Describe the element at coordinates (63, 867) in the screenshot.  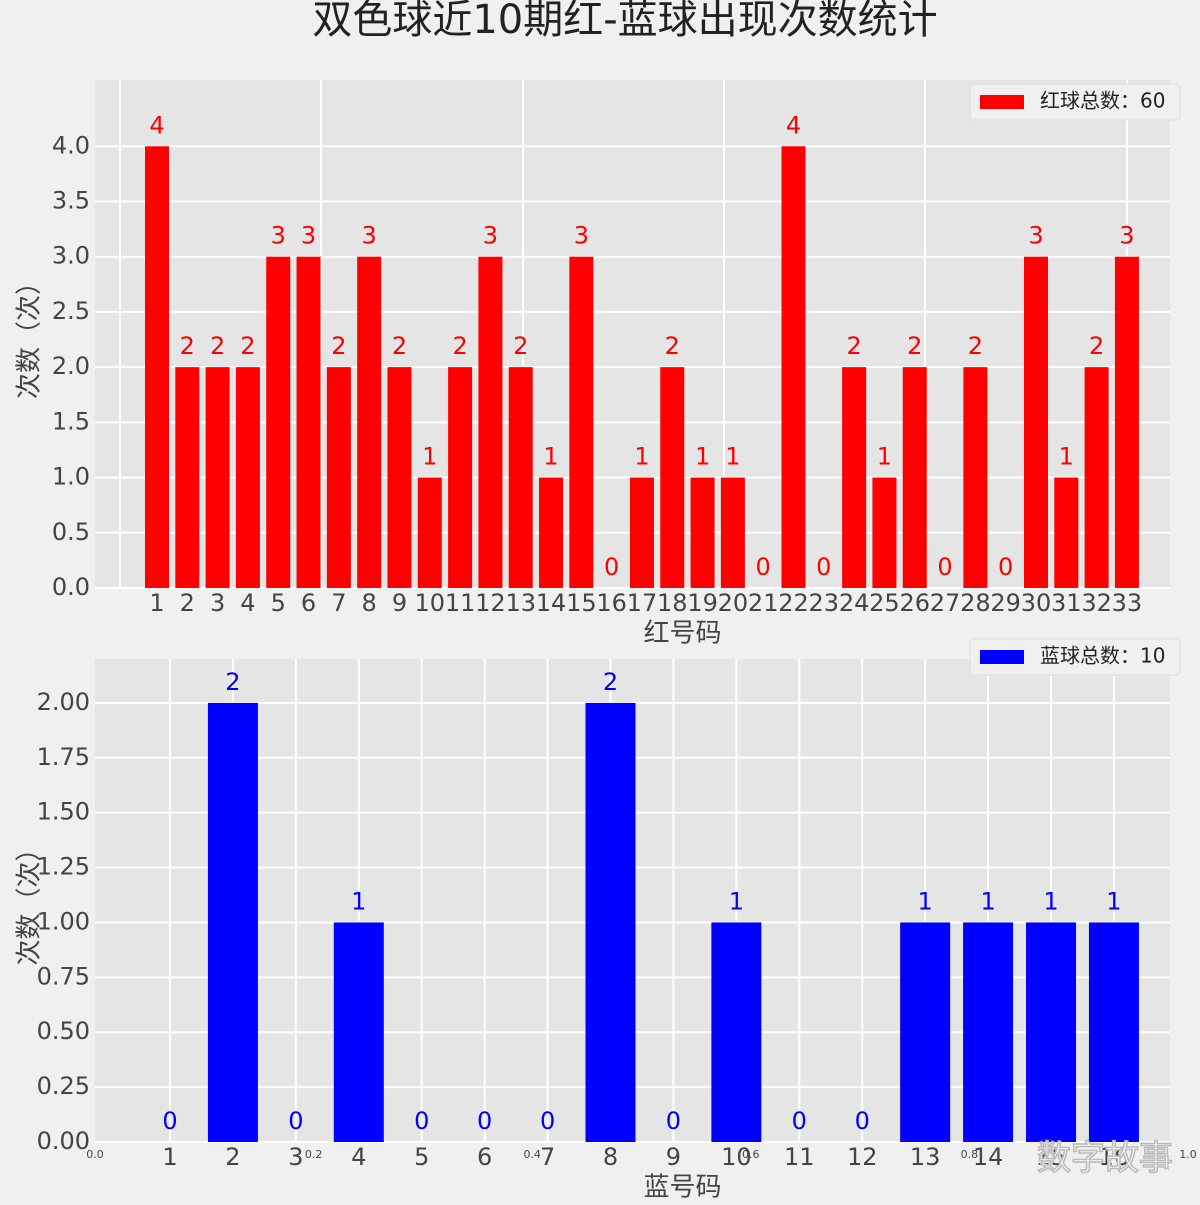
I see `y-tick-label: 1.25` at that location.